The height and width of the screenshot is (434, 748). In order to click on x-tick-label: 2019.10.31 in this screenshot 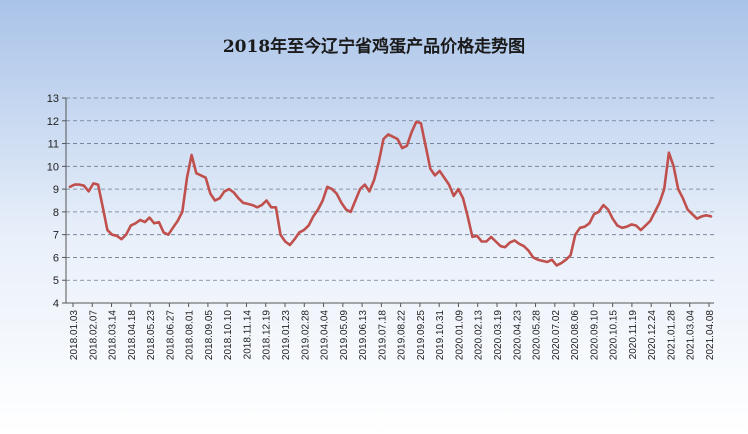, I will do `click(440, 335)`.